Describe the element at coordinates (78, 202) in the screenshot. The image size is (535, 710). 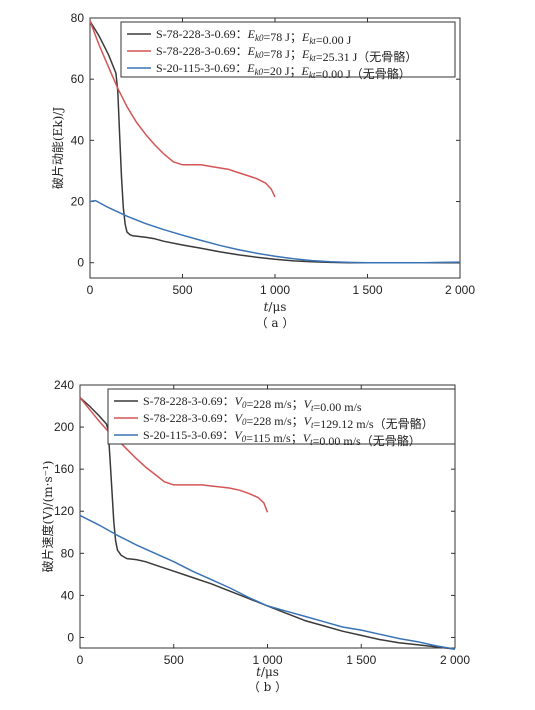
I see `y-tick-label: 20` at that location.